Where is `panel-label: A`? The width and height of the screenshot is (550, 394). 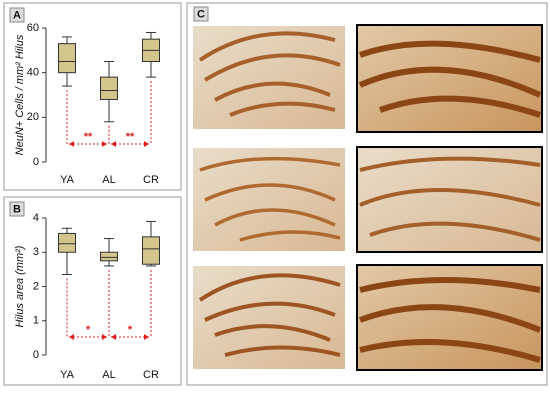
panel-label: A is located at coordinates (17, 15).